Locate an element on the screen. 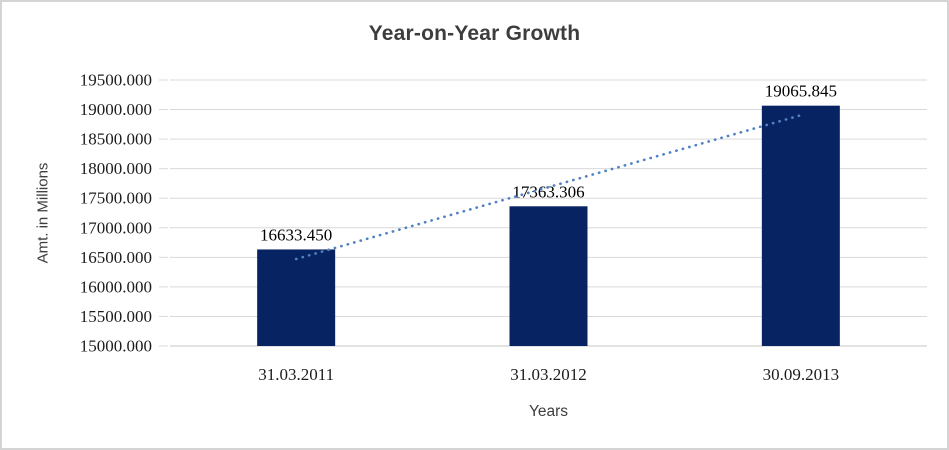 The height and width of the screenshot is (450, 949). y-tick-label: 15000.000 is located at coordinates (116, 346).